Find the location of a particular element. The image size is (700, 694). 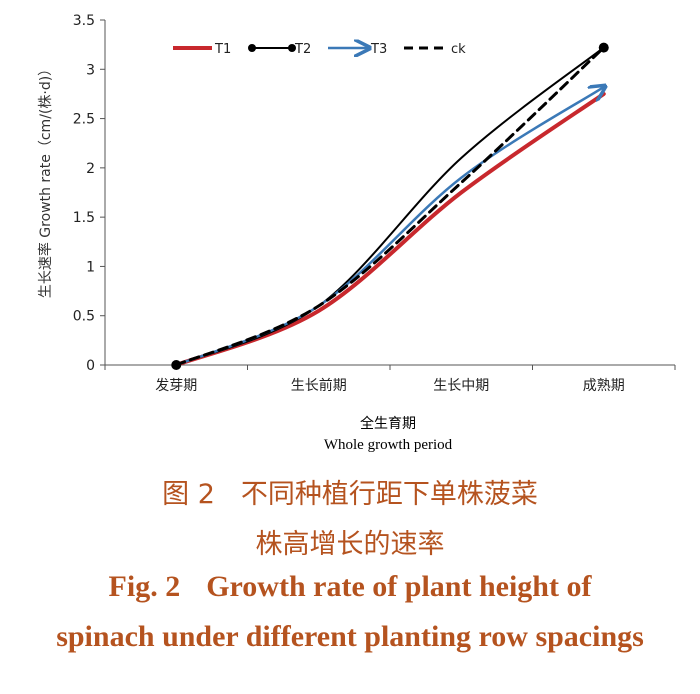

y-tick-label: 1.5 is located at coordinates (84, 218).